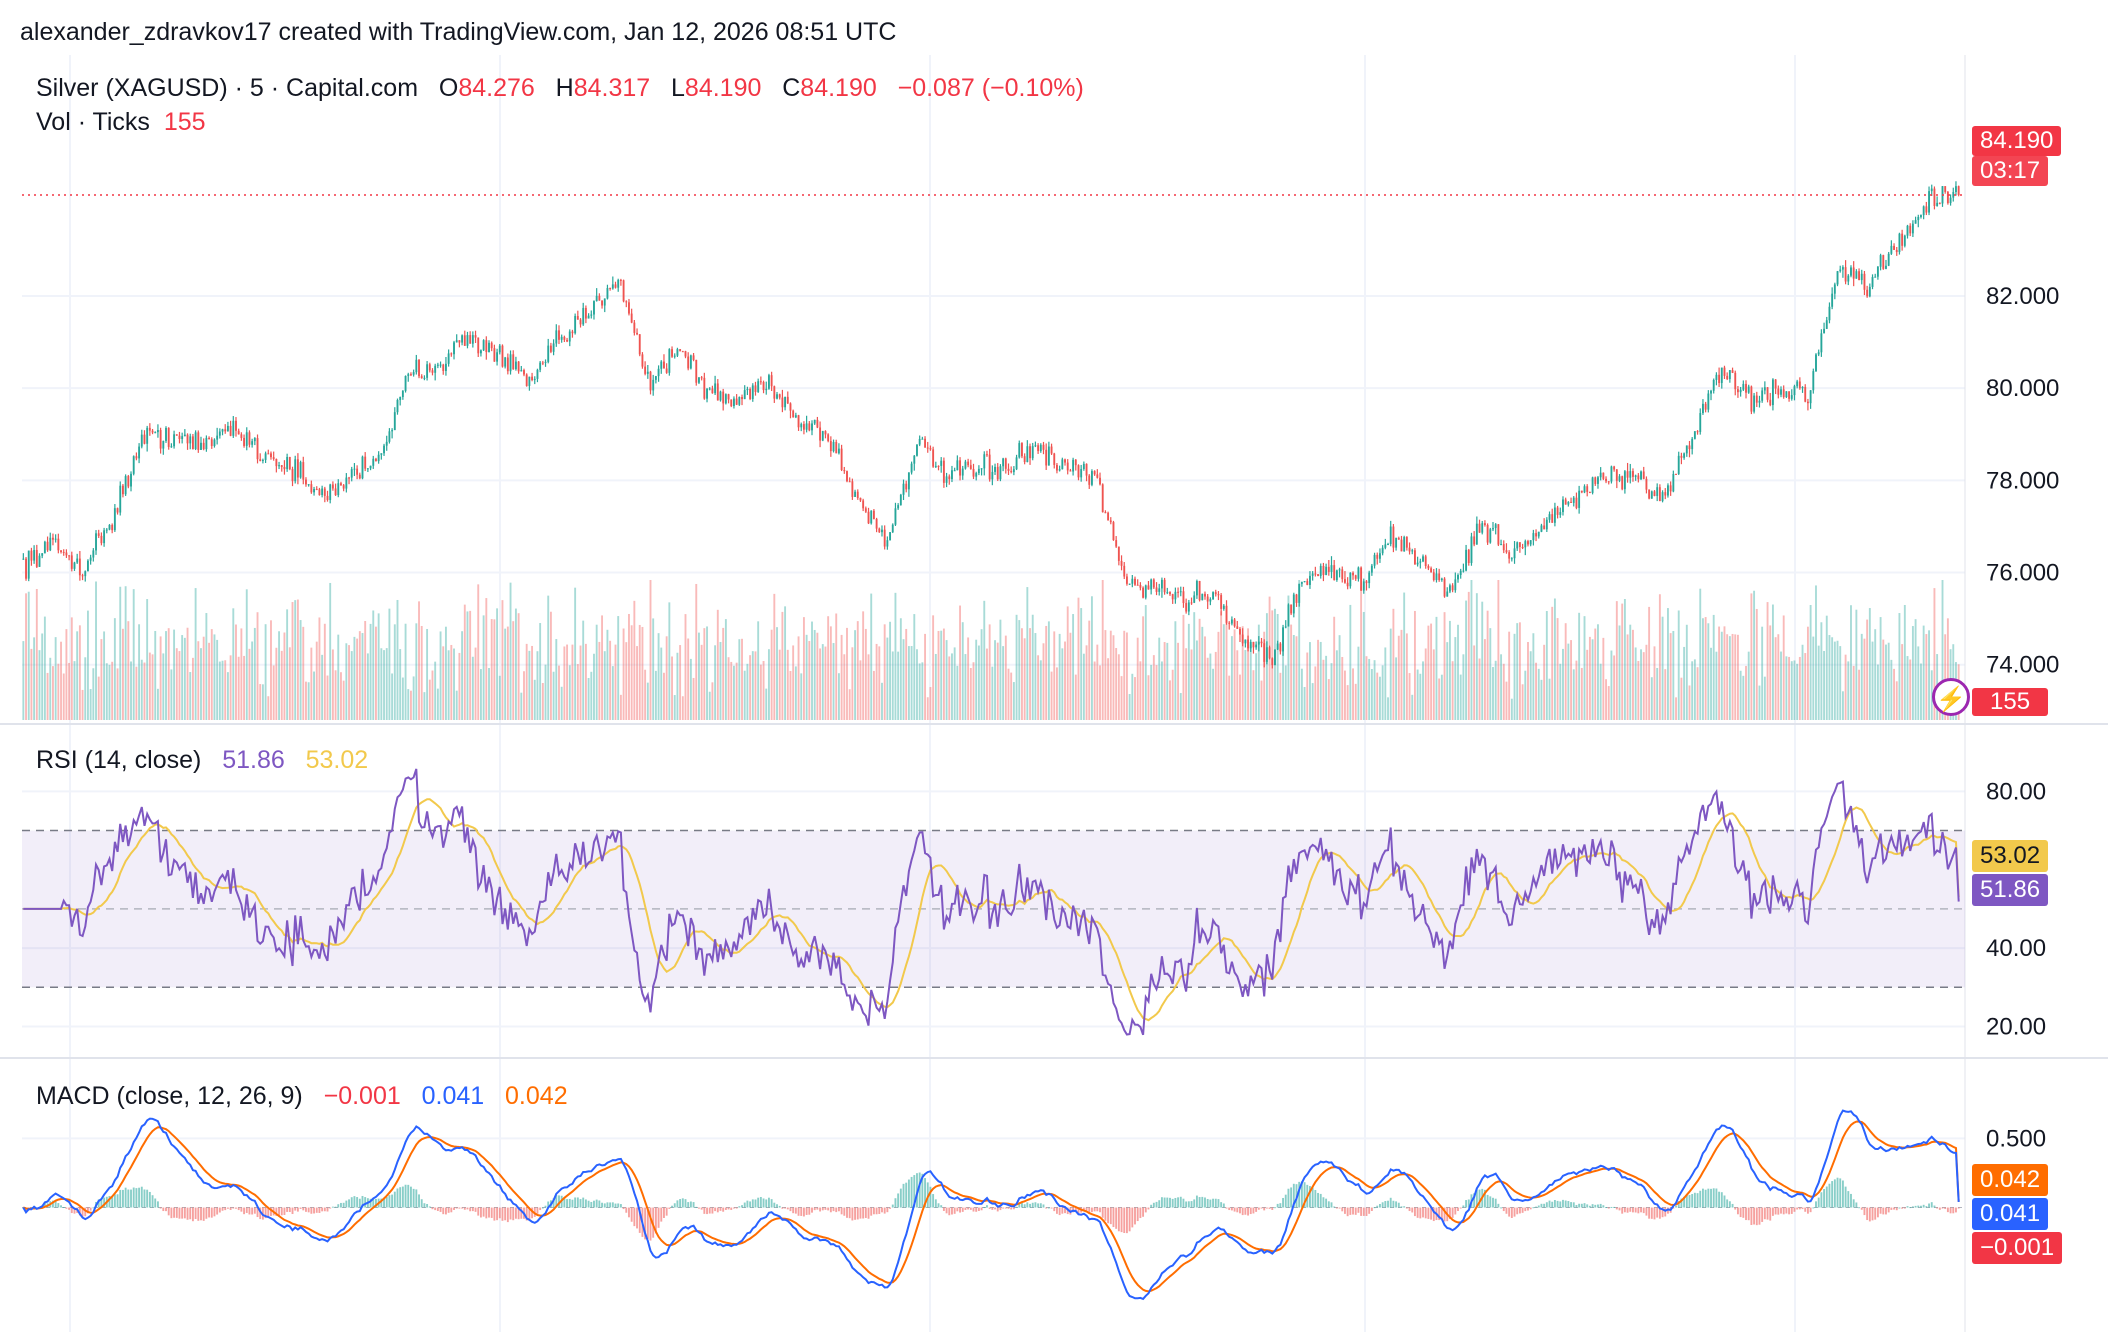 This screenshot has height=1332, width=2108. I want to click on volume-label: Vol · Ticks, so click(93, 122).